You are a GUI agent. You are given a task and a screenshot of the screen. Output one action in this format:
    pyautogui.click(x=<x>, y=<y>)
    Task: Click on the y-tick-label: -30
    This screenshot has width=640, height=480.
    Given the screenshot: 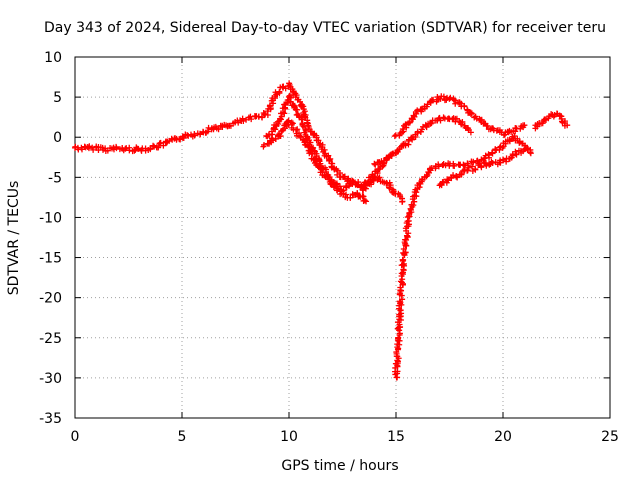 What is the action you would take?
    pyautogui.click(x=50, y=379)
    